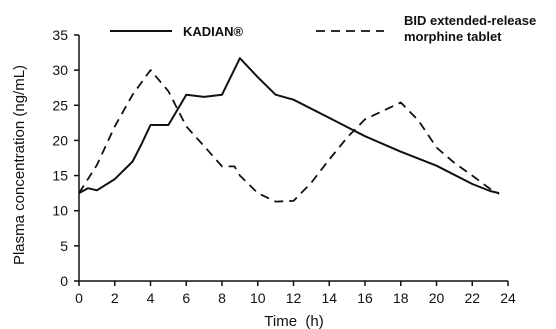 Image resolution: width=556 pixels, height=329 pixels. Describe the element at coordinates (294, 298) in the screenshot. I see `x-tick-label: 12` at that location.